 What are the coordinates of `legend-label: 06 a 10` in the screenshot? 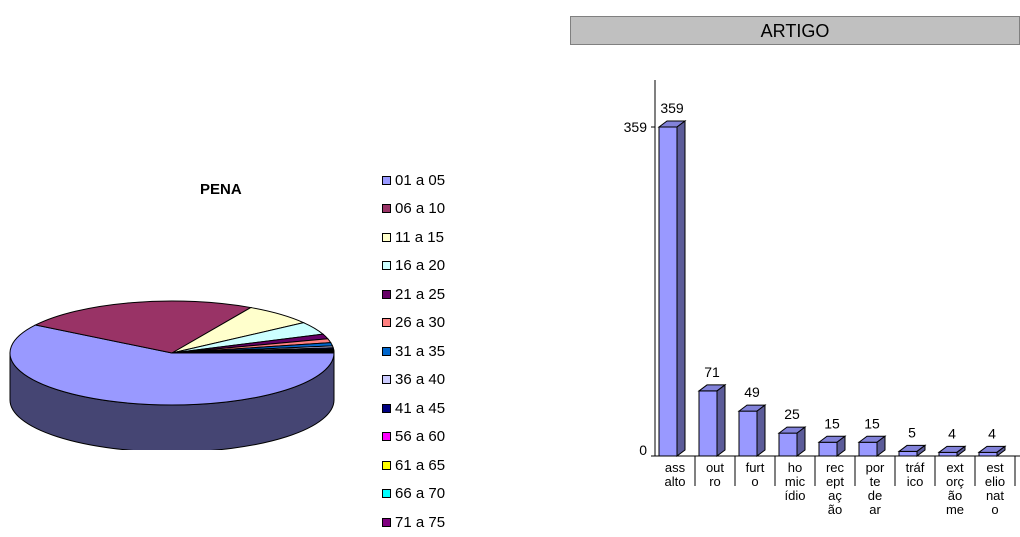 It's located at (420, 209).